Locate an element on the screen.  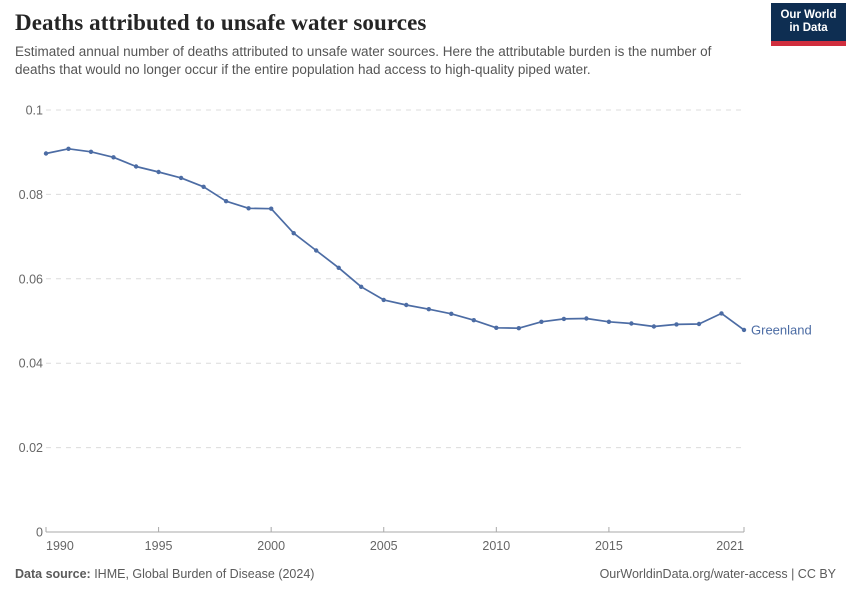
y-tick-label: 0.06 is located at coordinates (31, 279).